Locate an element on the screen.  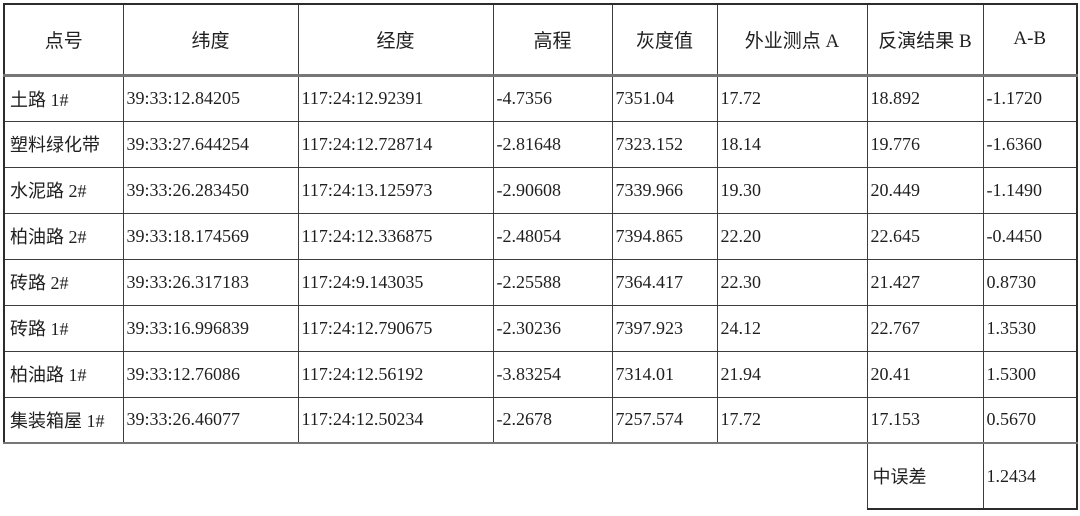
table-cell: 19.30 is located at coordinates (792, 190).